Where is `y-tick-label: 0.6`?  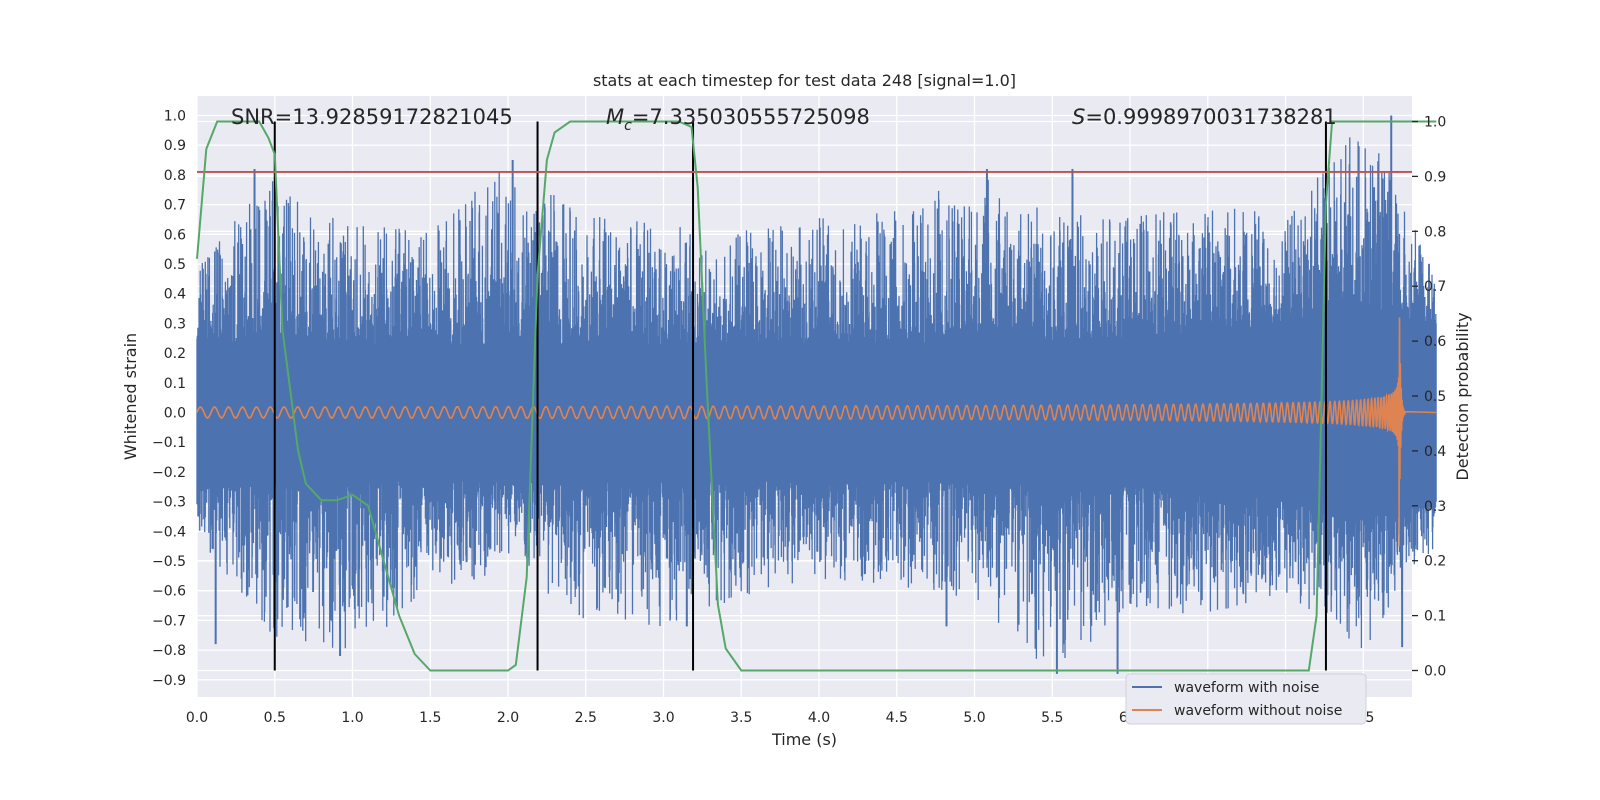 y-tick-label: 0.6 is located at coordinates (175, 235).